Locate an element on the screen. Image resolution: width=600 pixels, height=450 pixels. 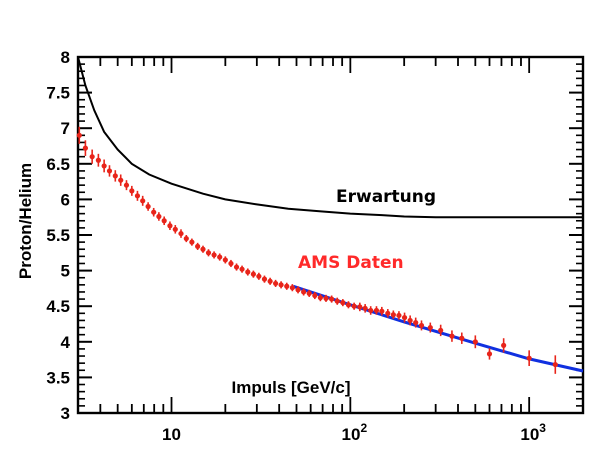
y-tick-label: 3 is located at coordinates (65, 413).